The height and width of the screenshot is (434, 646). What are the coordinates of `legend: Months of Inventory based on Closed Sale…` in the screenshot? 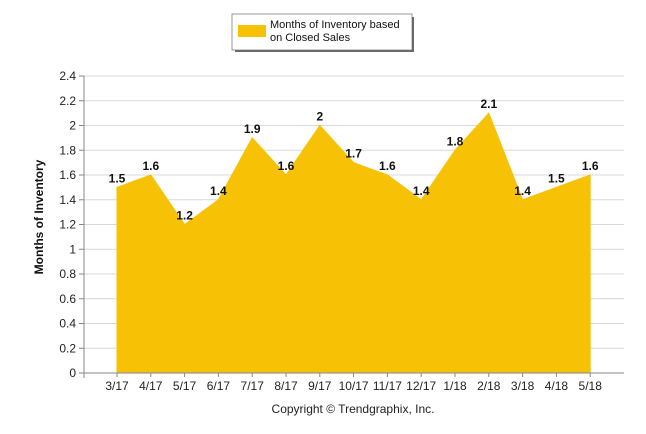 It's located at (322, 32).